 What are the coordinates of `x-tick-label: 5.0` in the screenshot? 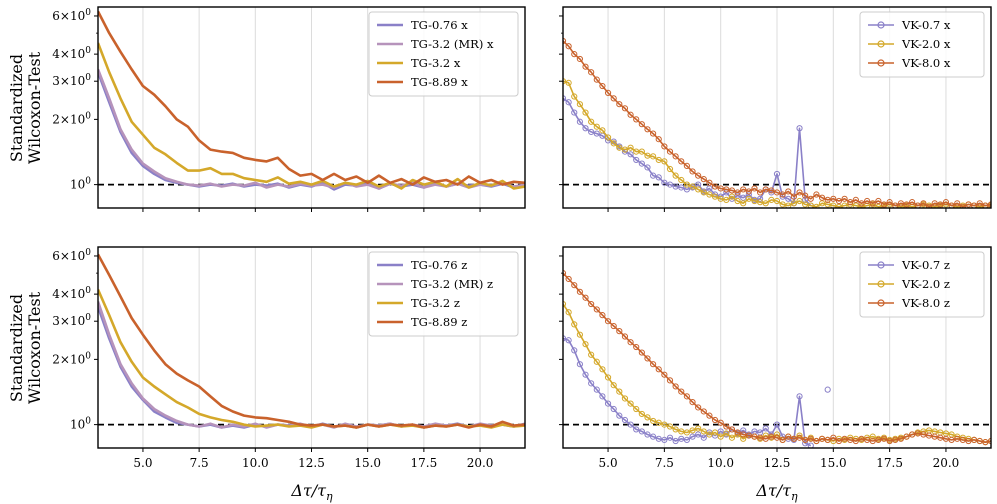 It's located at (608, 463).